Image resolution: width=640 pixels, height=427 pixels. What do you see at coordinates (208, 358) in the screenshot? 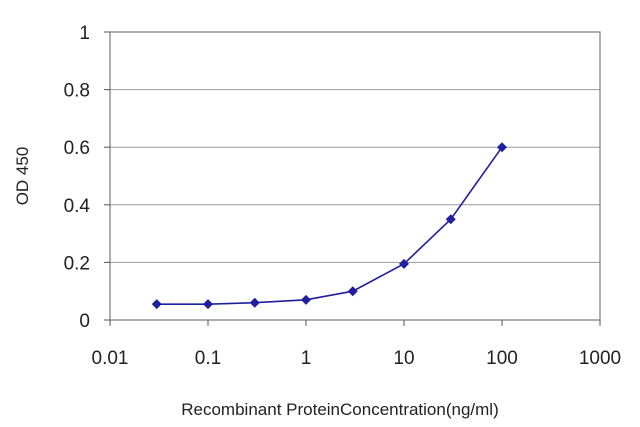
I see `x-tick-label: 0.1` at bounding box center [208, 358].